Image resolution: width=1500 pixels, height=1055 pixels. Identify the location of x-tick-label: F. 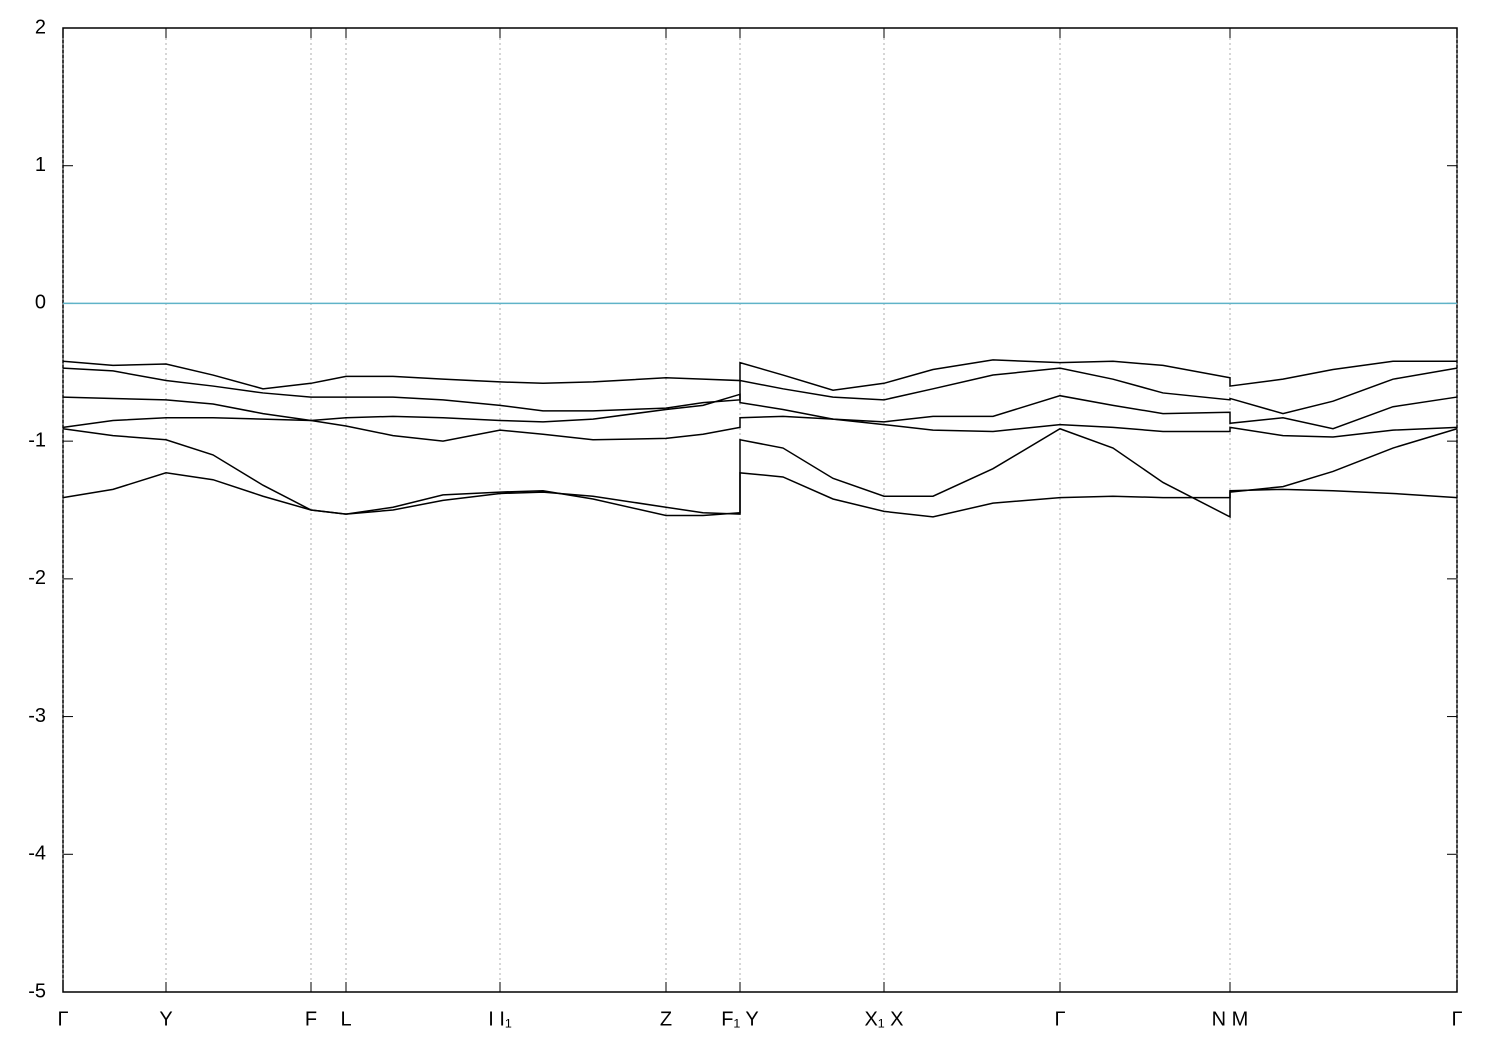
(311, 1019).